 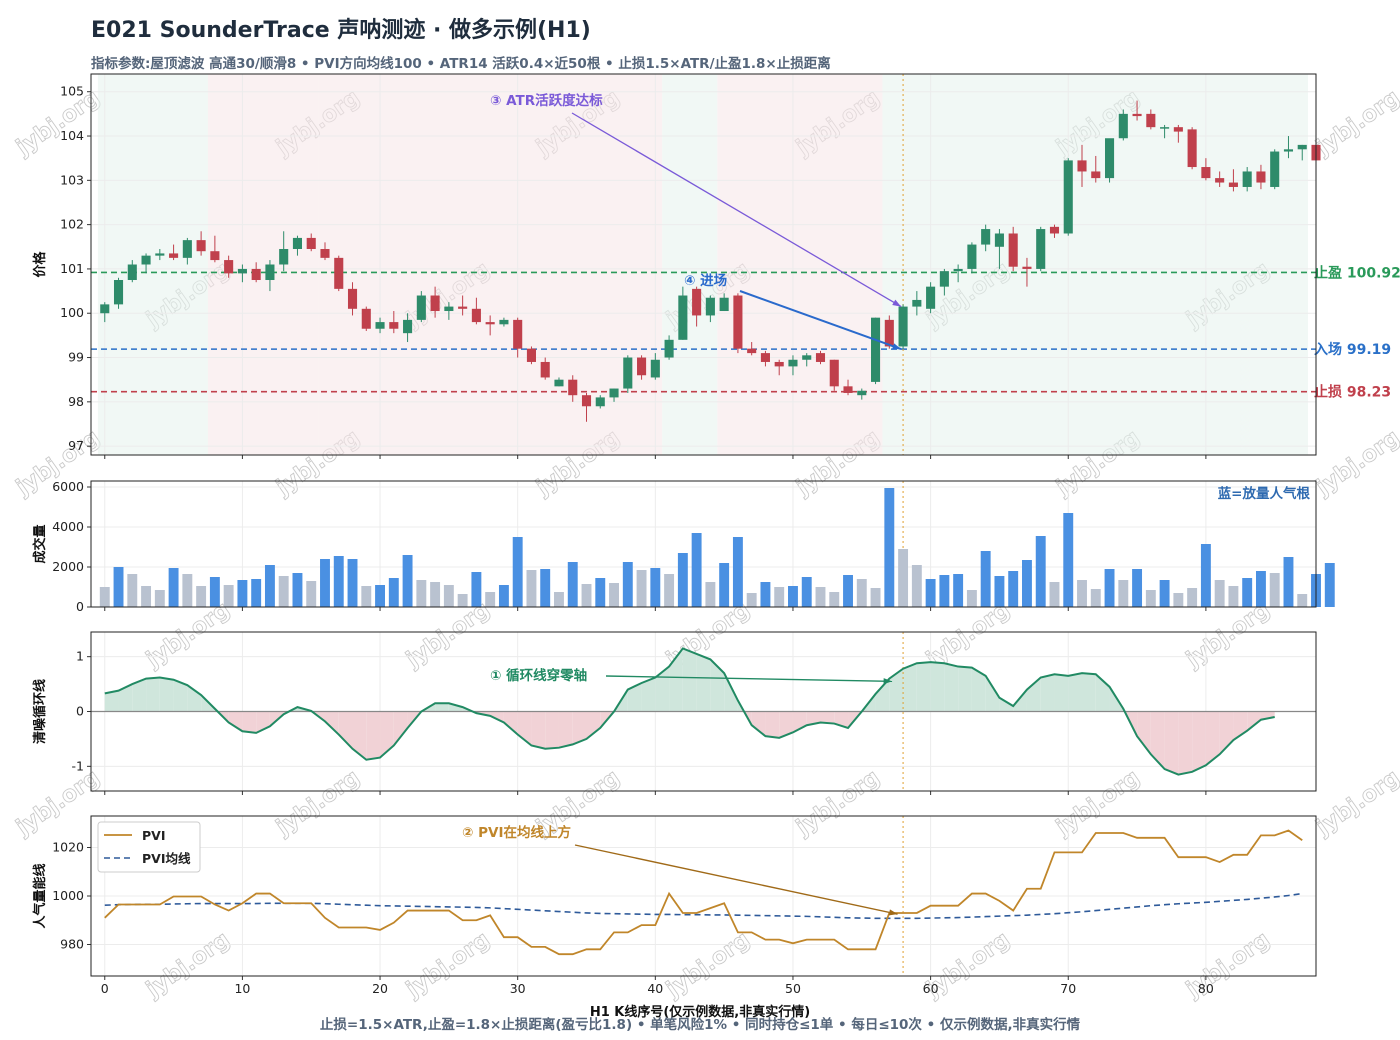 What do you see at coordinates (78, 765) in the screenshot?
I see `y-tick-label: -1` at bounding box center [78, 765].